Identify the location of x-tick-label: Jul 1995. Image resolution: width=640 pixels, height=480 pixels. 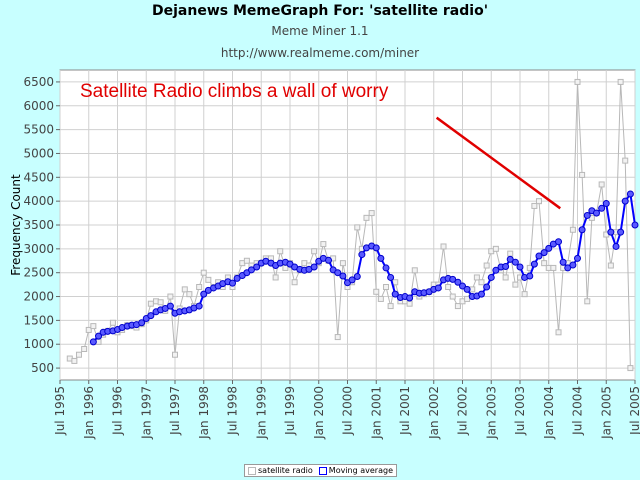
(60, 411).